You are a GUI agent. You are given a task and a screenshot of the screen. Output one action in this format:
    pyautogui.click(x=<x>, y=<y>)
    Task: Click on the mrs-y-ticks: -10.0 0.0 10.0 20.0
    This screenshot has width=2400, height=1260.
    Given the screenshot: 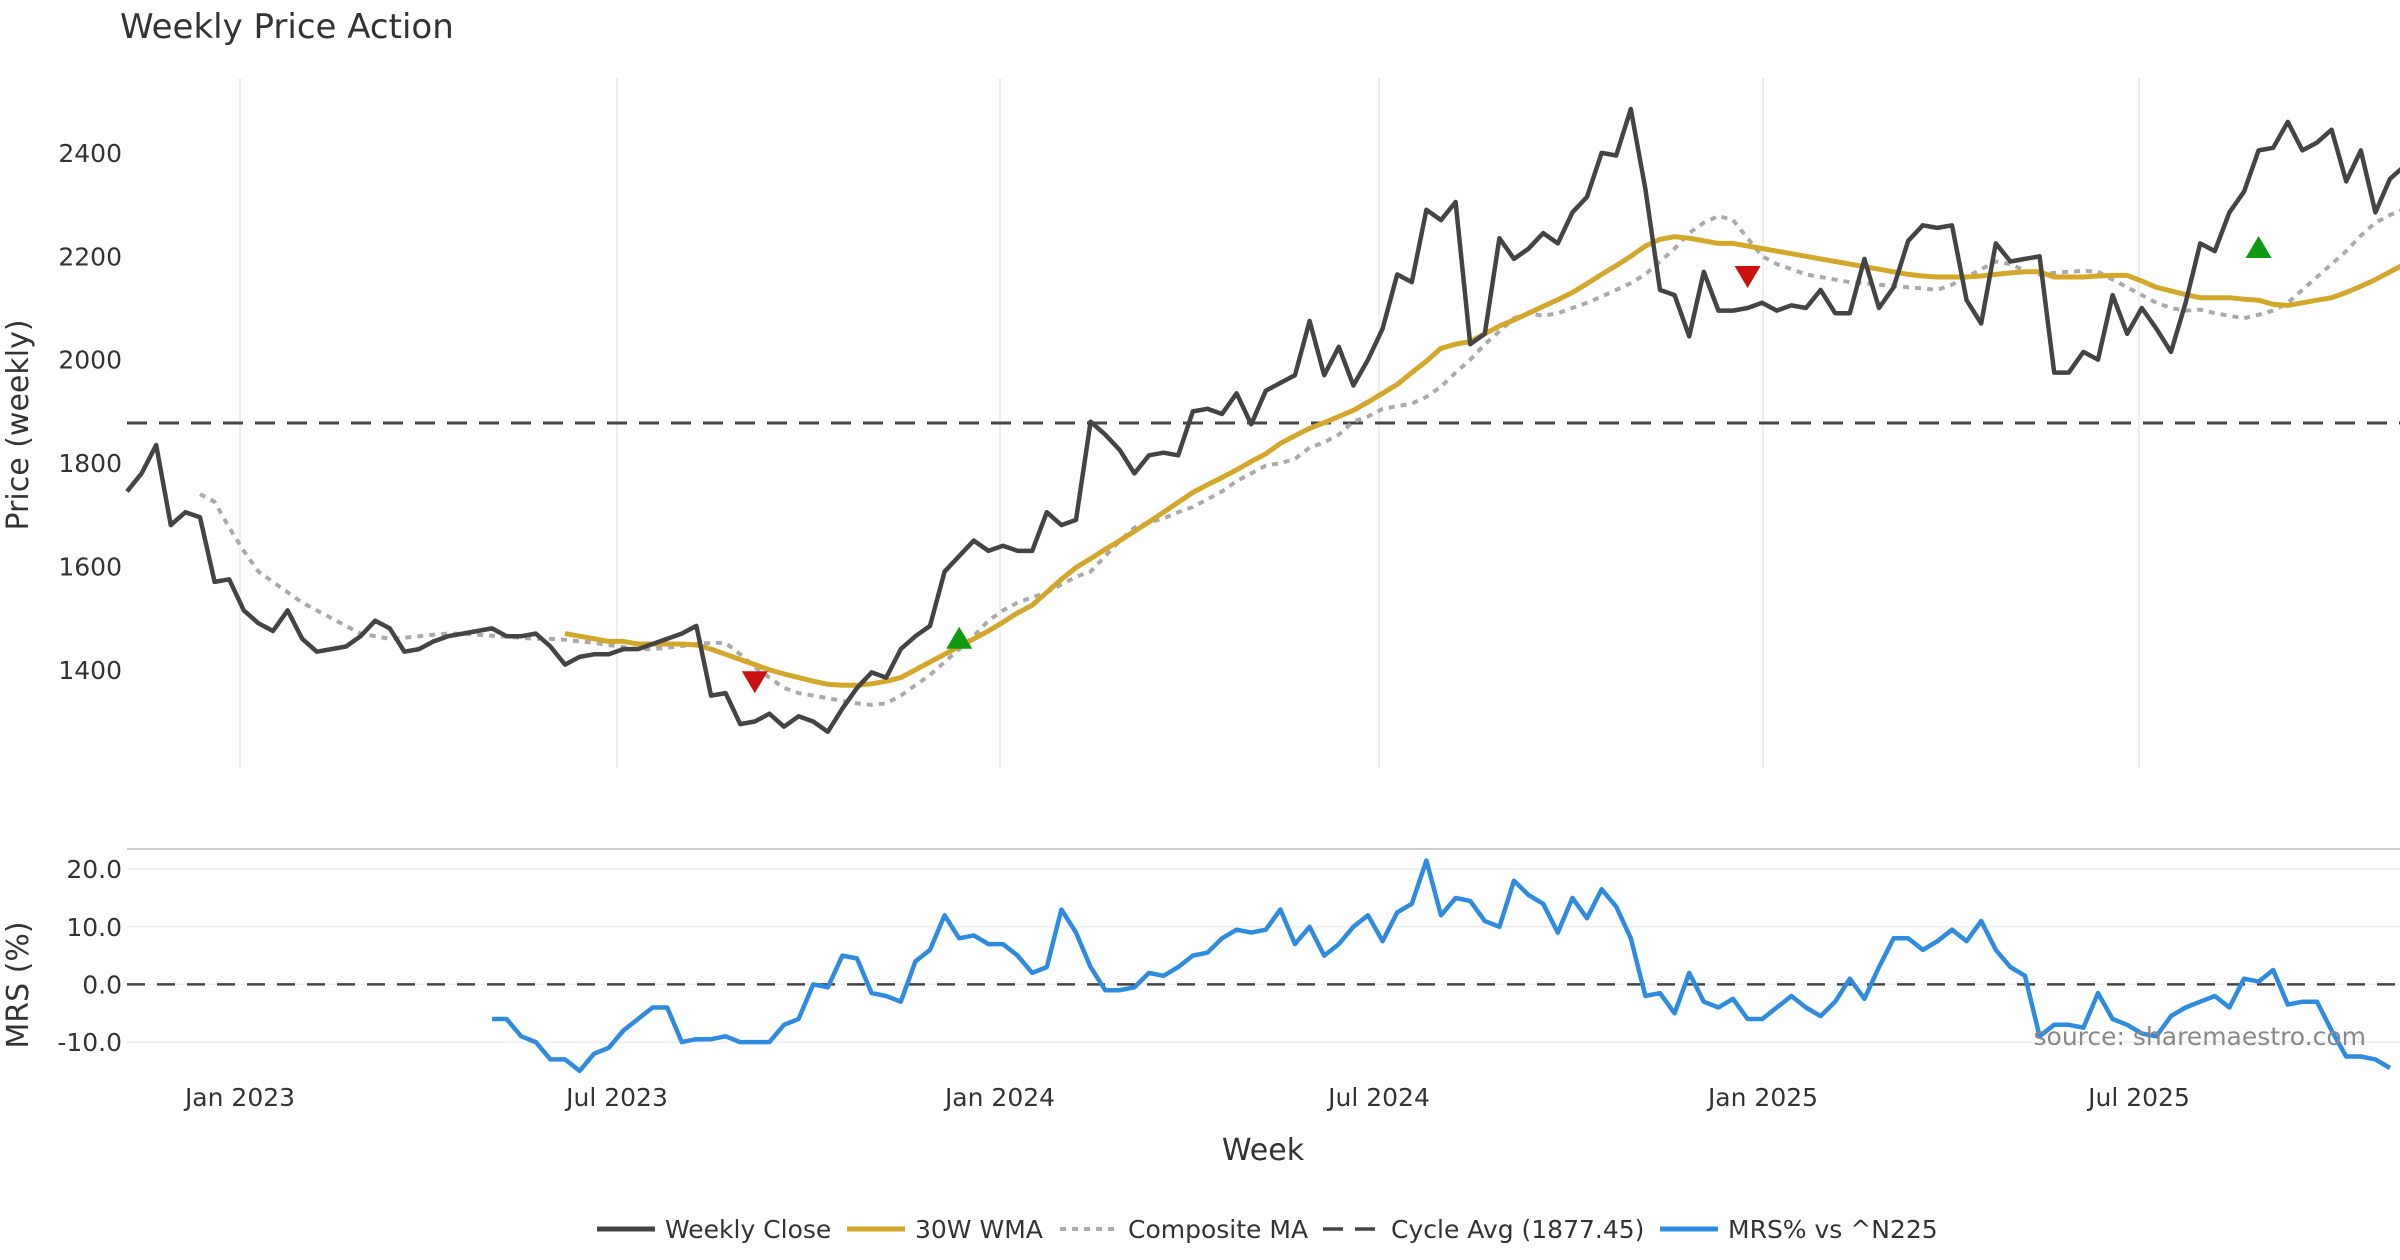 What is the action you would take?
    pyautogui.click(x=89, y=956)
    